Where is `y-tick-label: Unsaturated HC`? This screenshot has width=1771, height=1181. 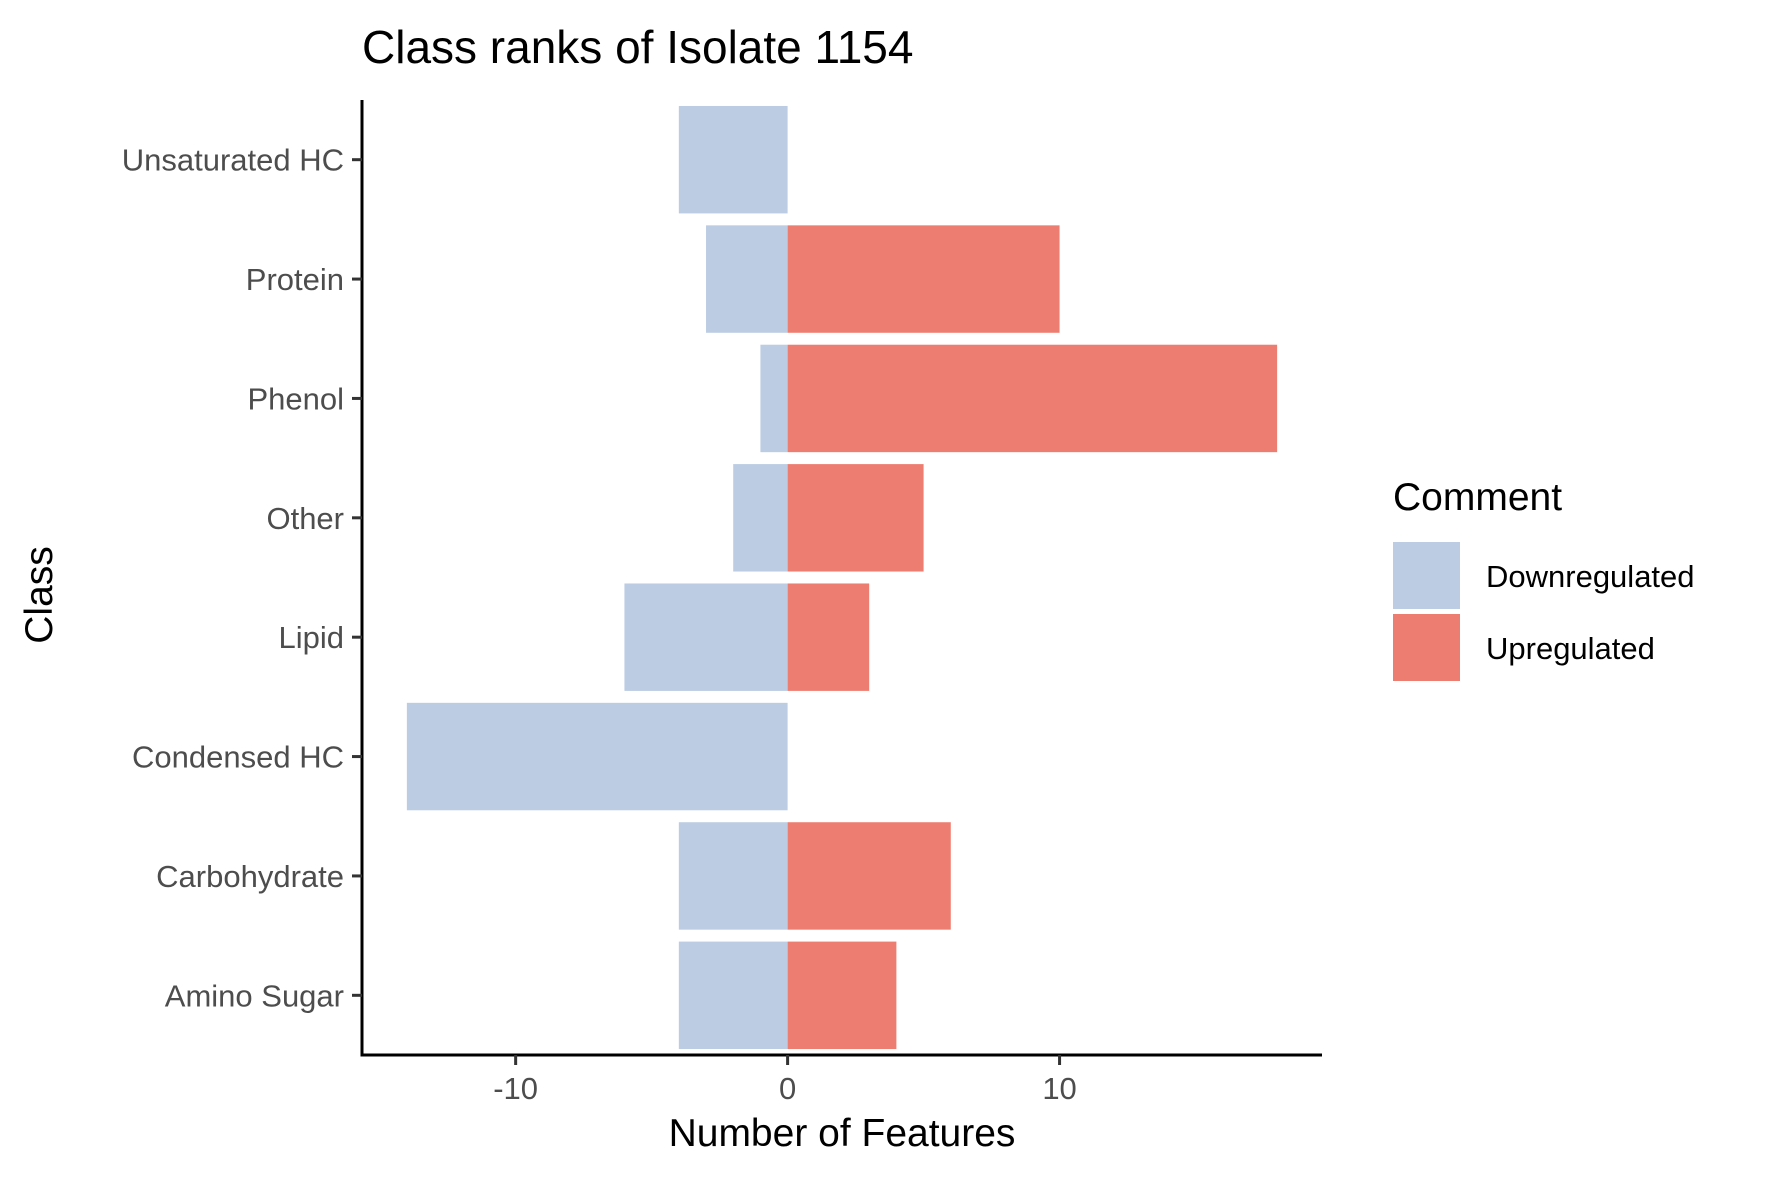 y-tick-label: Unsaturated HC is located at coordinates (233, 160).